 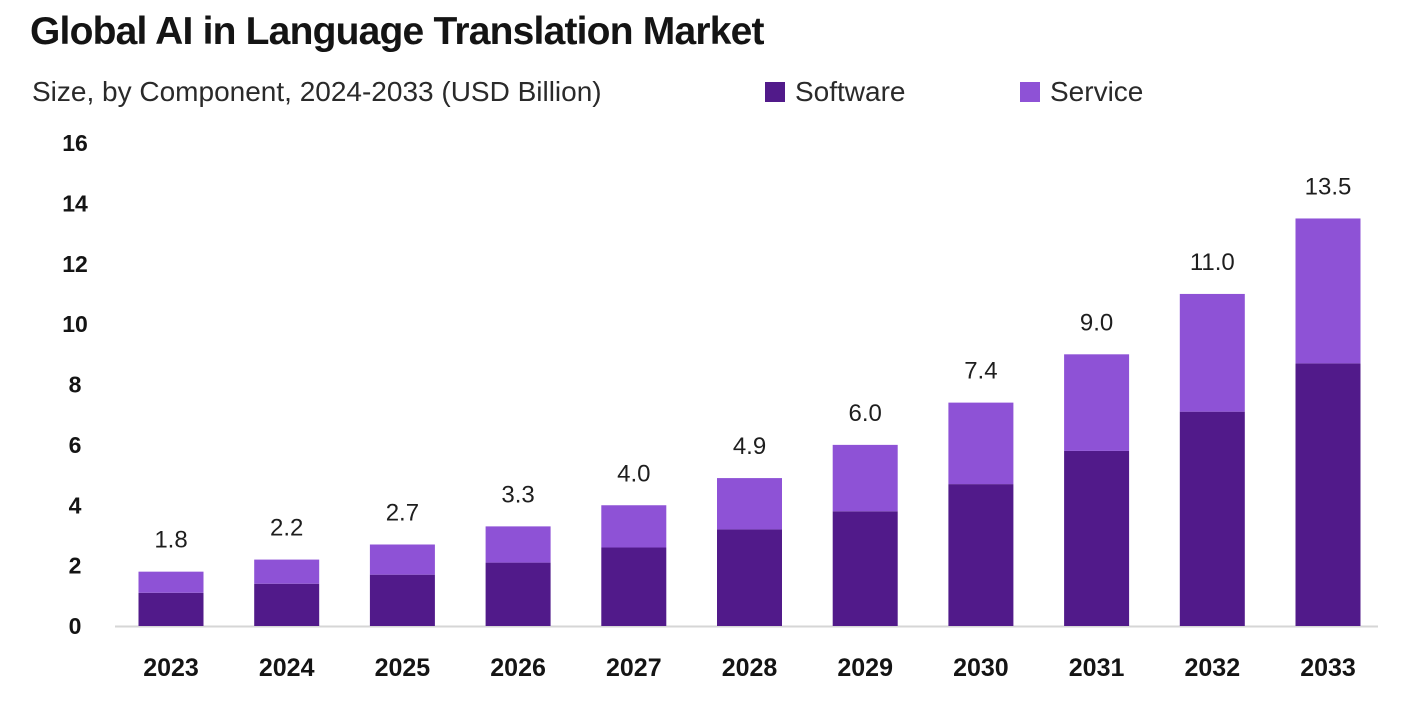 I want to click on total-label-2027: 4.0, so click(x=633, y=473).